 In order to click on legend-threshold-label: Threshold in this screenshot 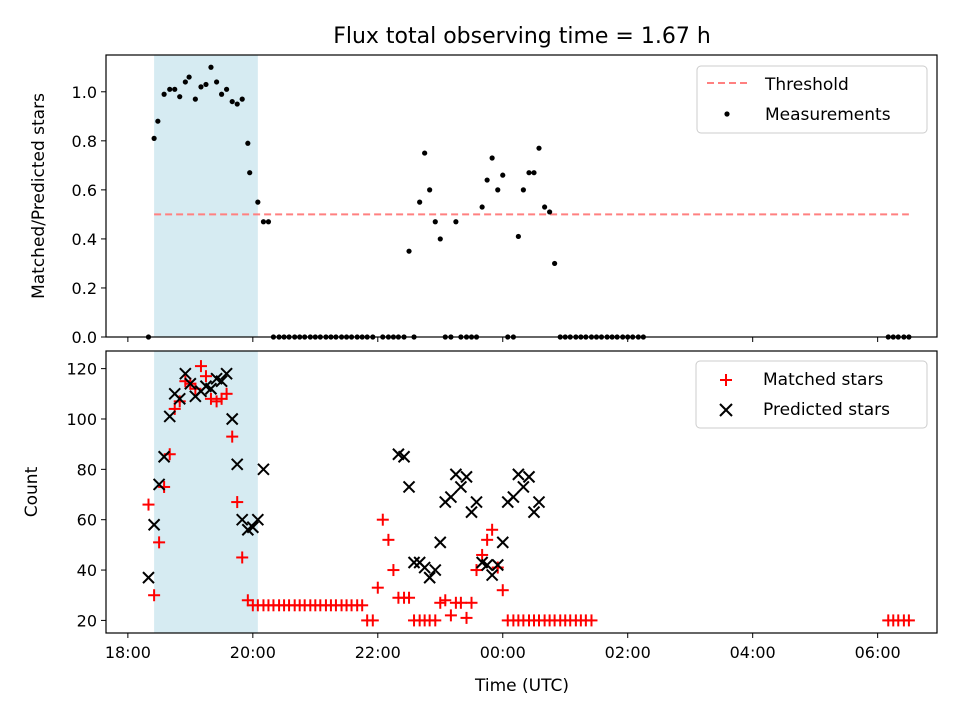, I will do `click(806, 85)`.